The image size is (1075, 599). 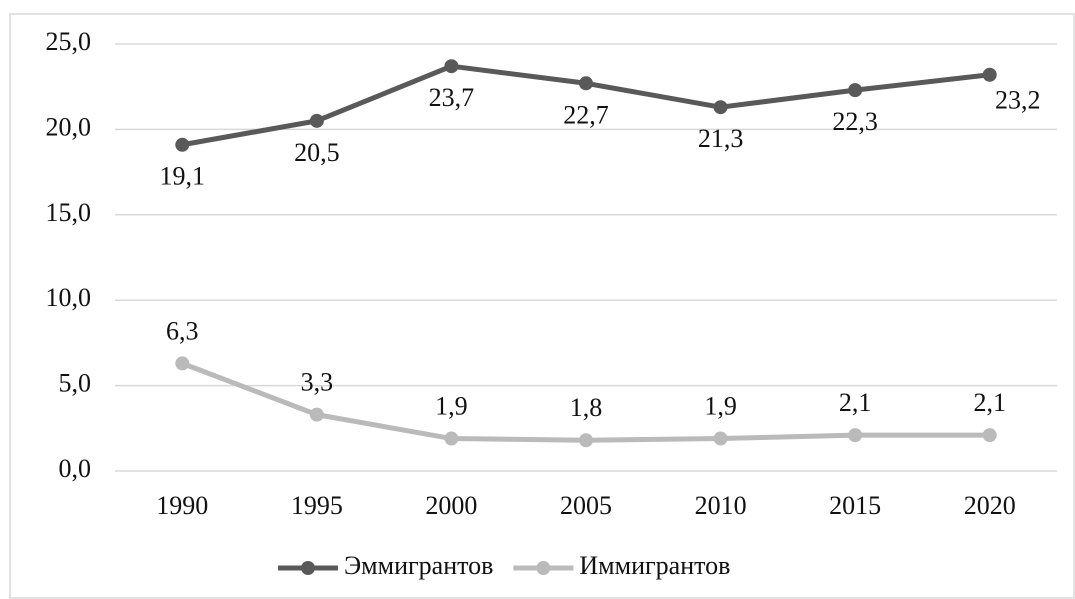 What do you see at coordinates (586, 505) in the screenshot?
I see `x-tick-label: 2005` at bounding box center [586, 505].